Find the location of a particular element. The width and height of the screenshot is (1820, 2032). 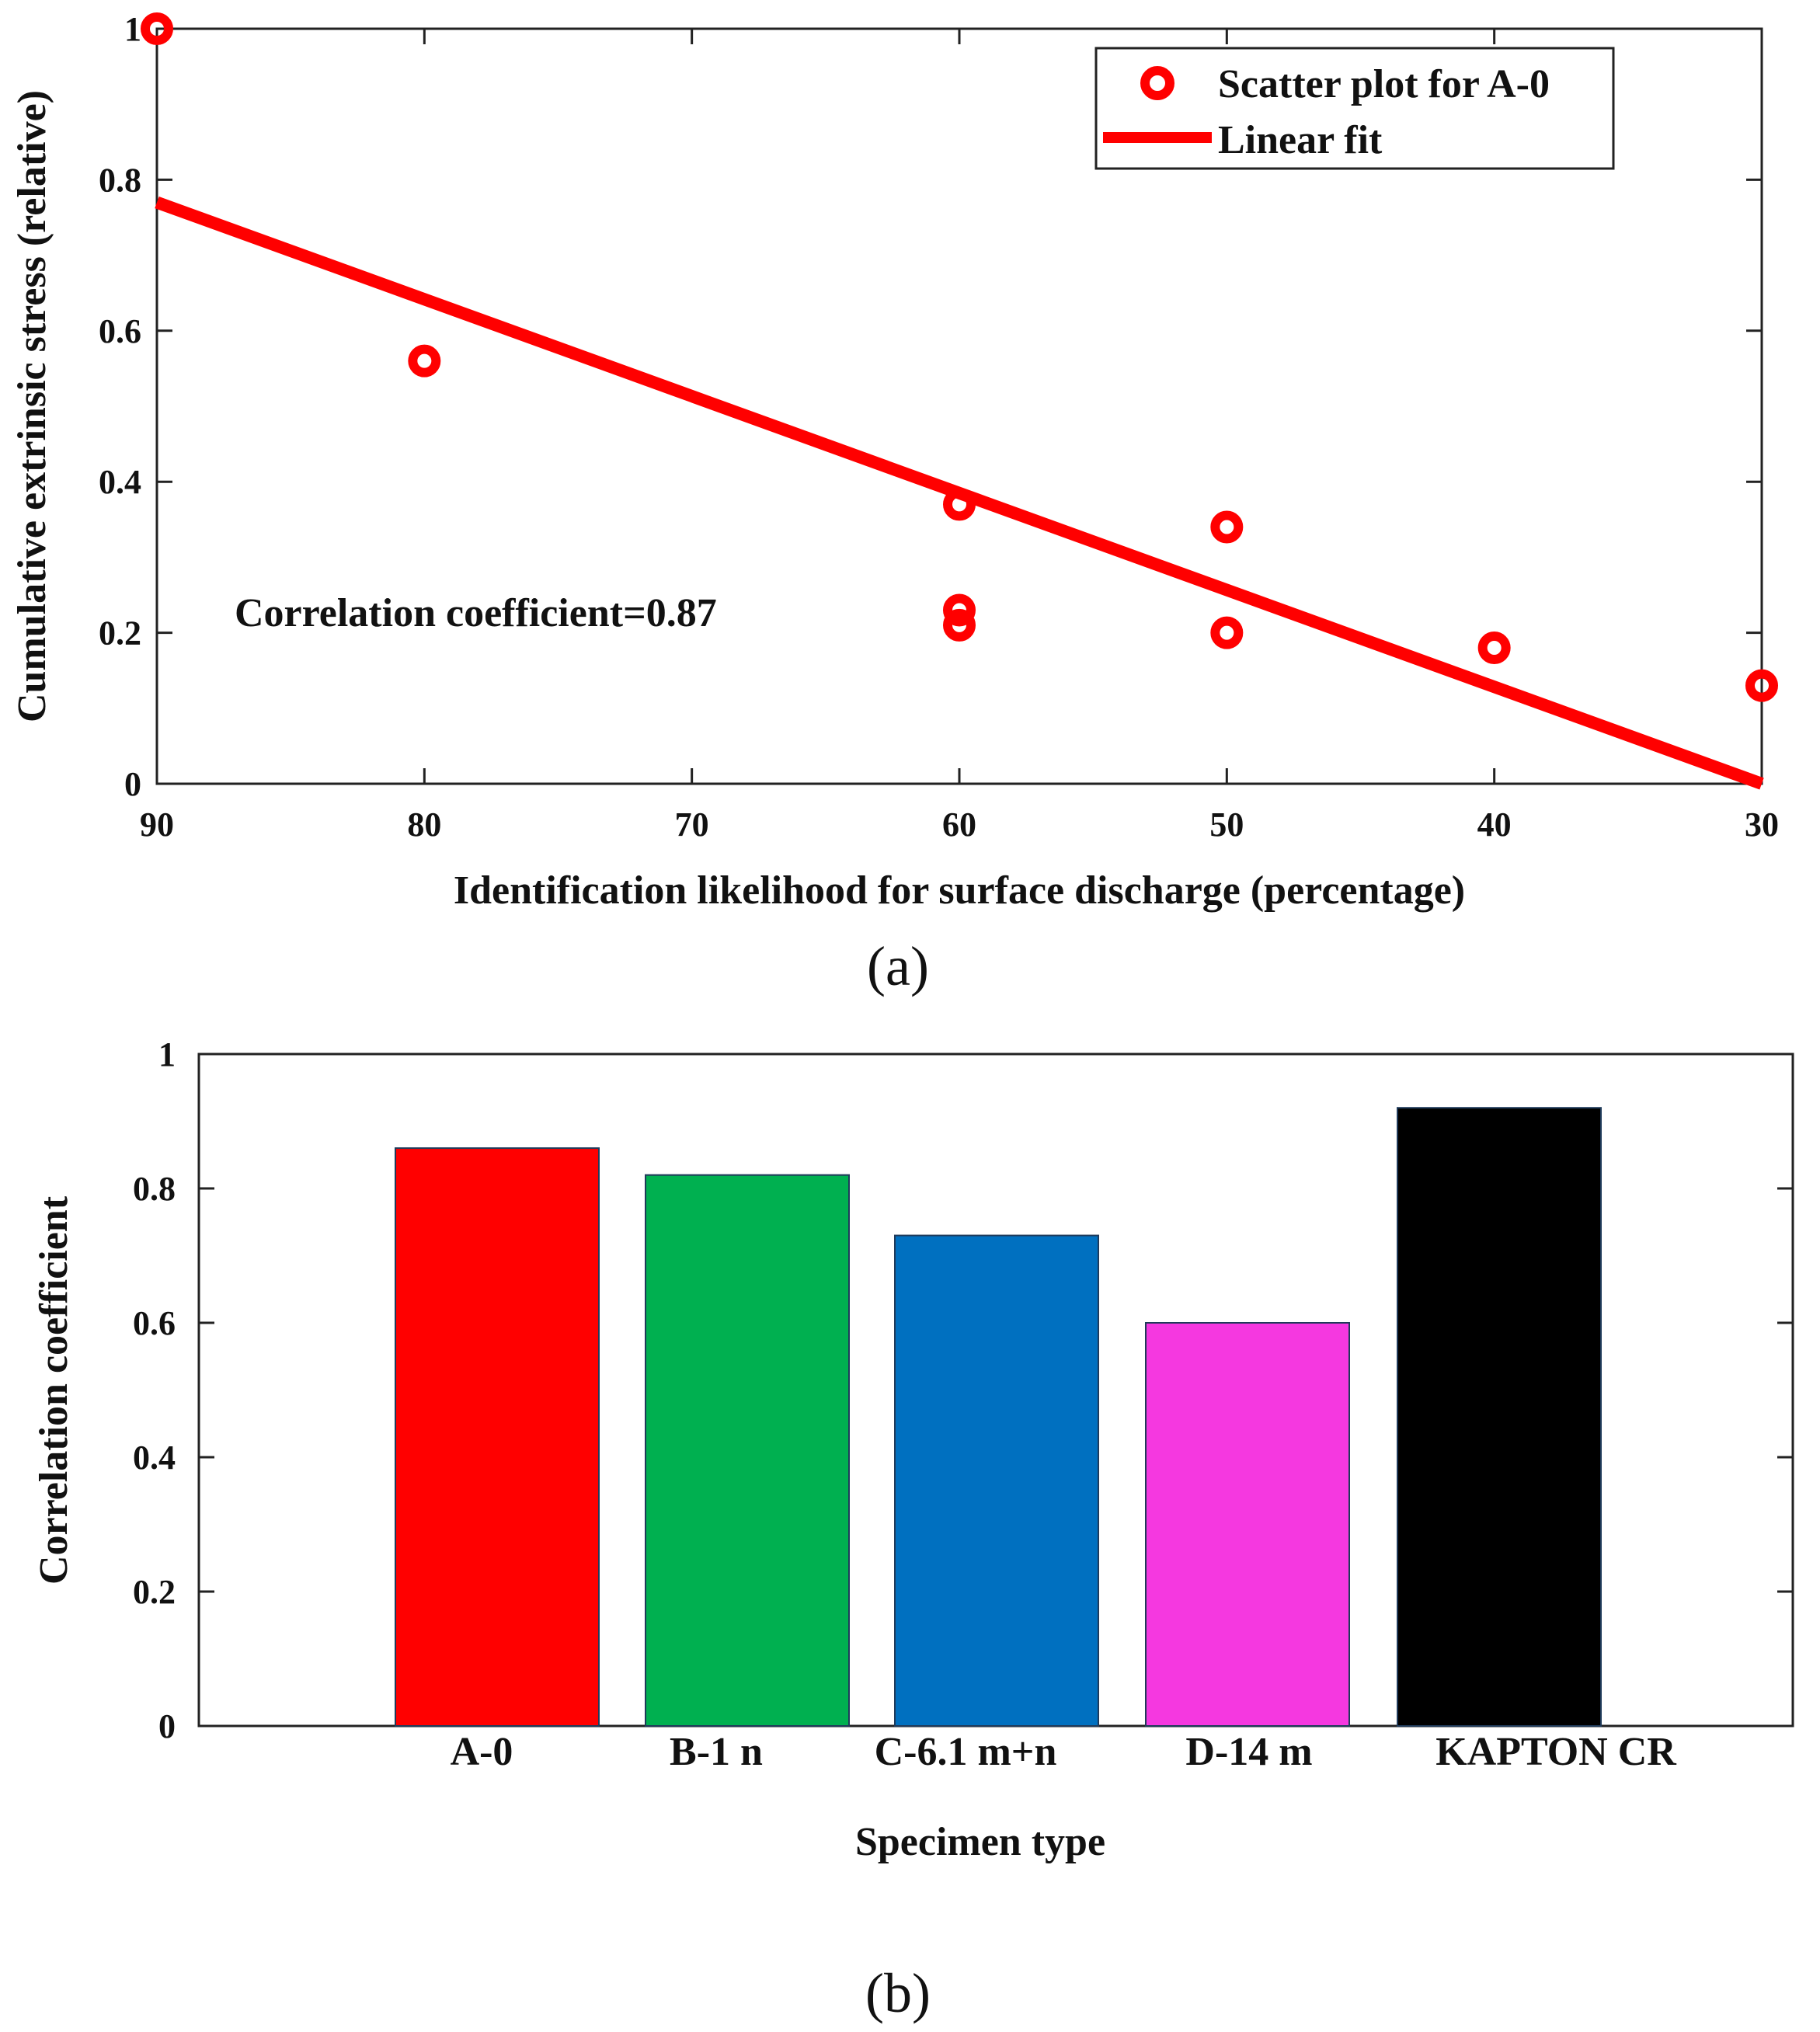

plot-b-category-labels: A-0 B-1 n C-6.1 m+n D-14 m KAPTON CR is located at coordinates (1064, 1752).